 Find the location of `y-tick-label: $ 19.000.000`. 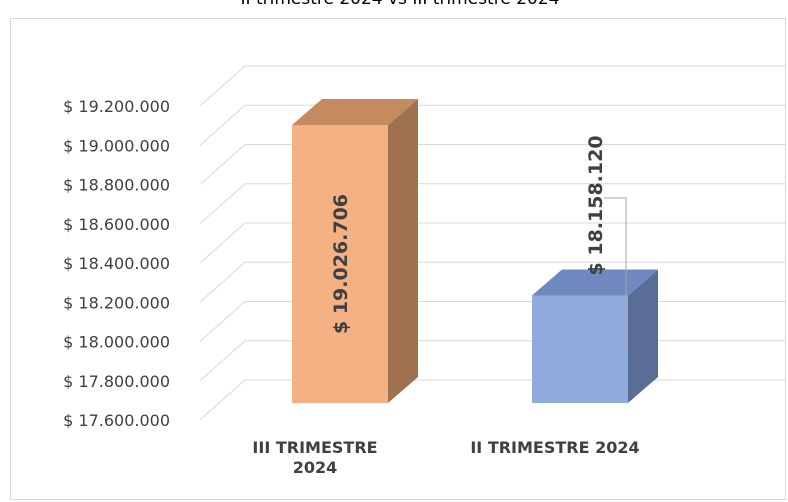

y-tick-label: $ 19.000.000 is located at coordinates (116, 145).